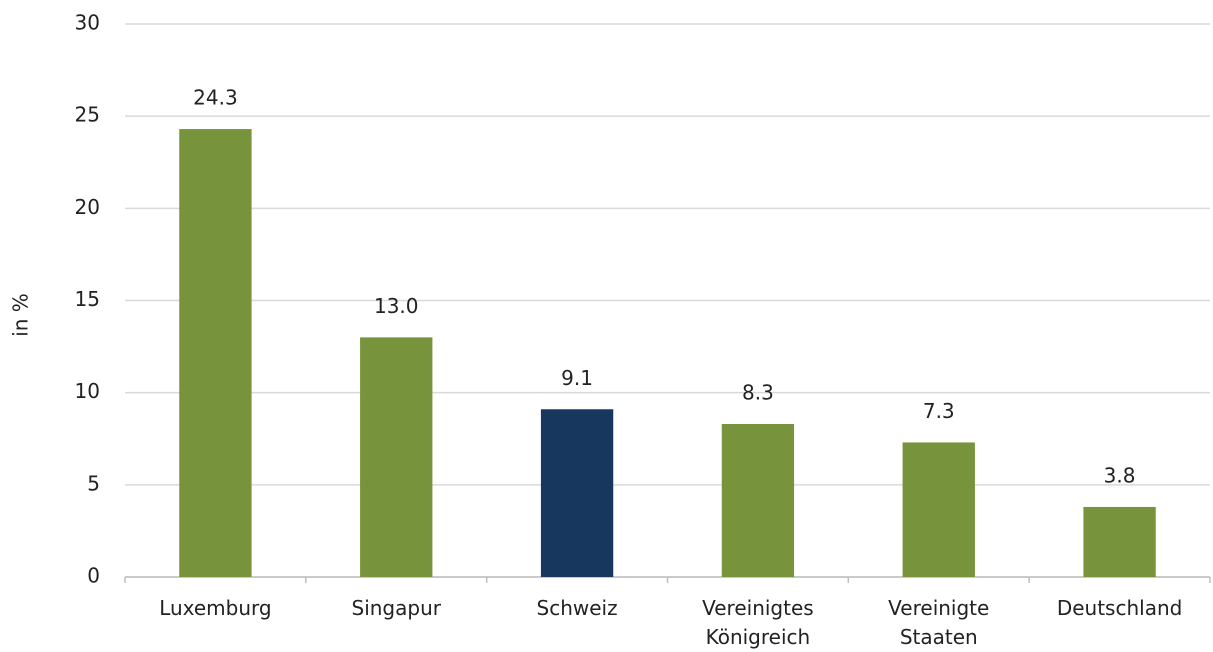 This screenshot has width=1213, height=652. I want to click on x-tick-label: Vereinigte Staaten, so click(939, 622).